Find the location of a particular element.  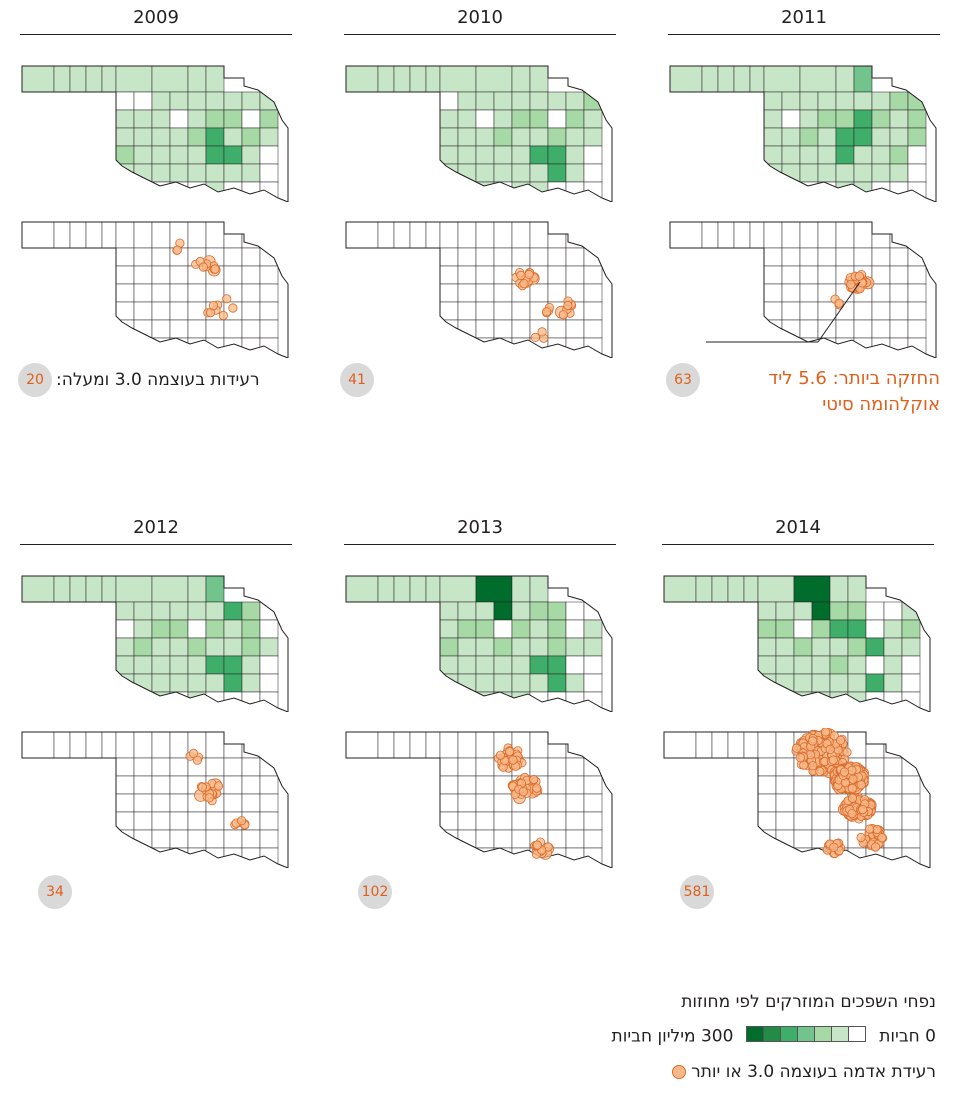

panel-2012: 2012 is located at coordinates (156, 713).